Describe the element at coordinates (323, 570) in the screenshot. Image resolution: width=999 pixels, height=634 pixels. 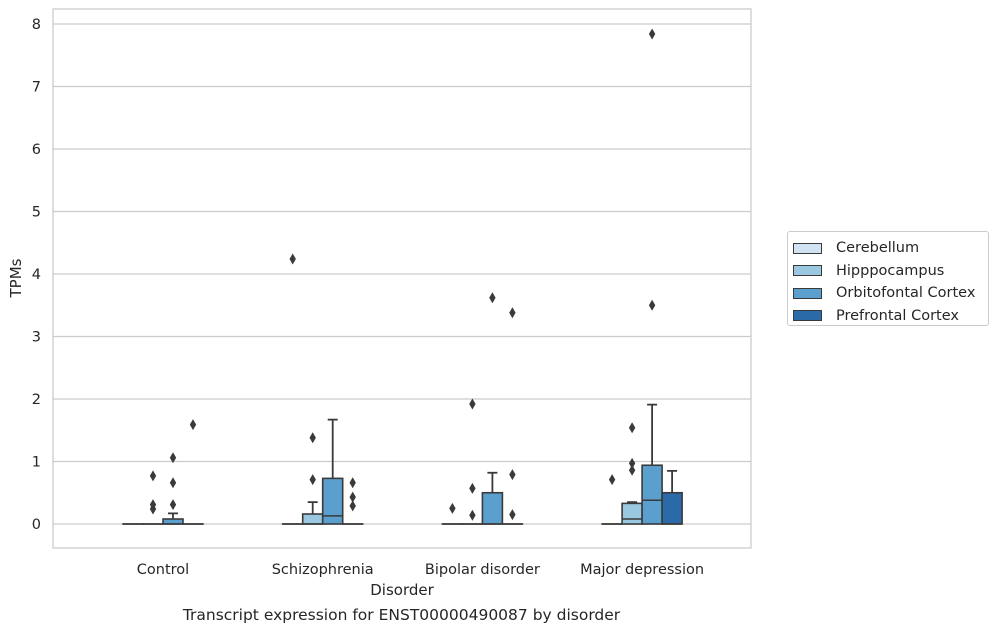
I see `x-tick-label: Schizophrenia` at that location.